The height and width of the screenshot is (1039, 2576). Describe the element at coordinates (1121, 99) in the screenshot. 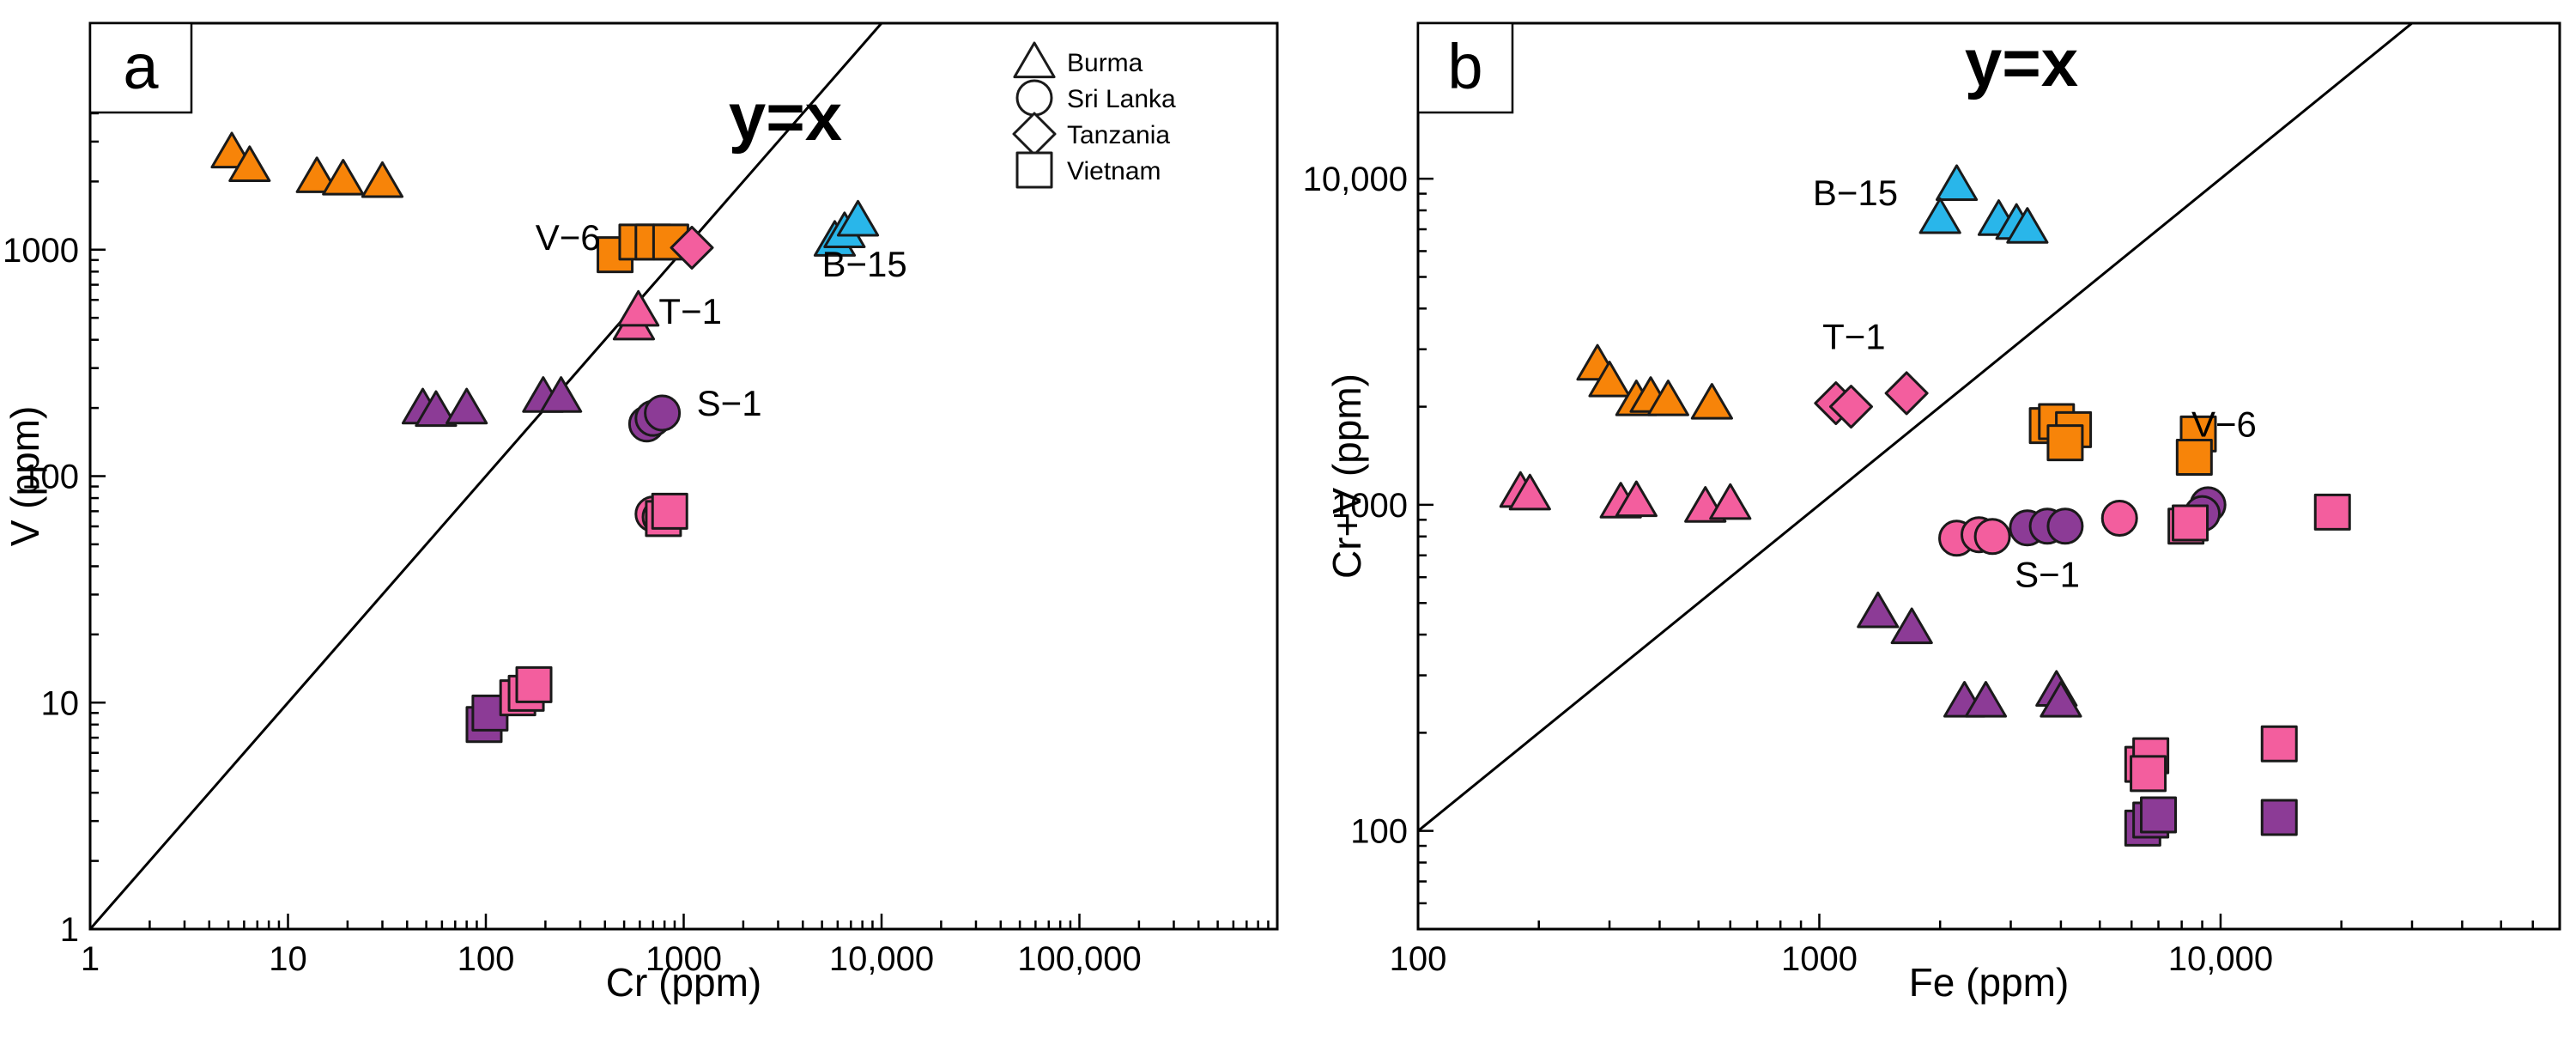

I see `legend-label: Sri Lanka` at that location.